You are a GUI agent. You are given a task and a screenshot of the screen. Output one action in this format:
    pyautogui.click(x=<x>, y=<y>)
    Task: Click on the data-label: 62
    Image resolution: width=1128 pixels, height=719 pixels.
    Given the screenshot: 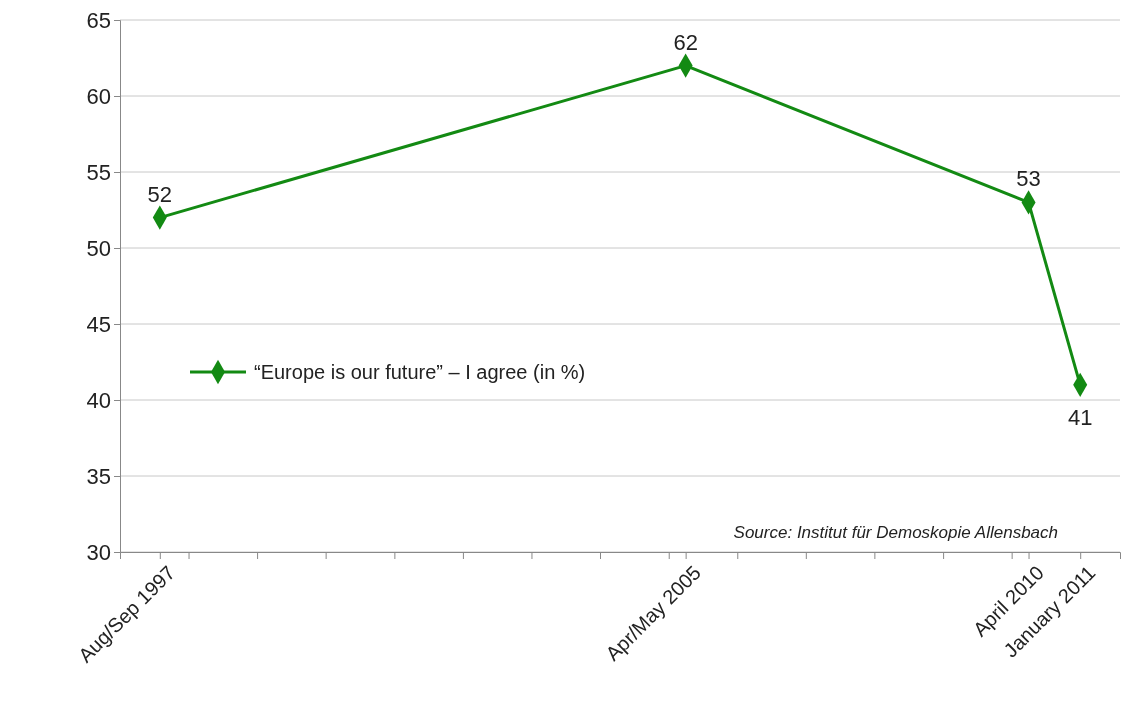 What is the action you would take?
    pyautogui.click(x=685, y=42)
    